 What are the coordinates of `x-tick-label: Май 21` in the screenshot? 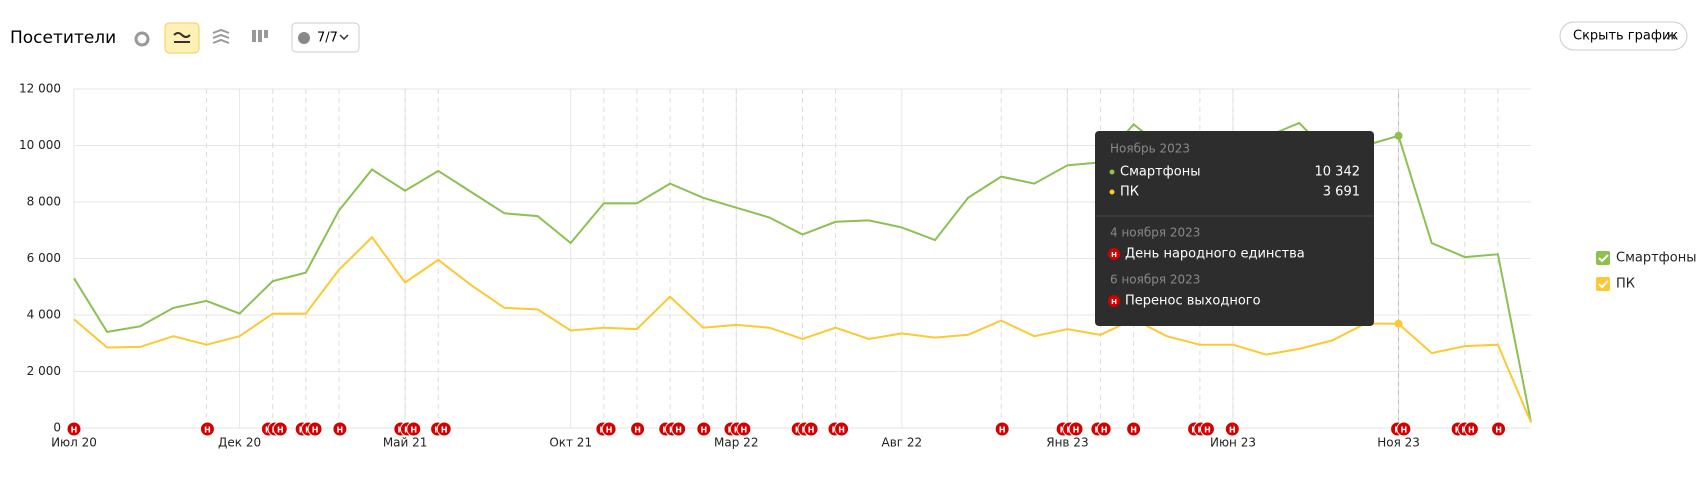 It's located at (405, 443).